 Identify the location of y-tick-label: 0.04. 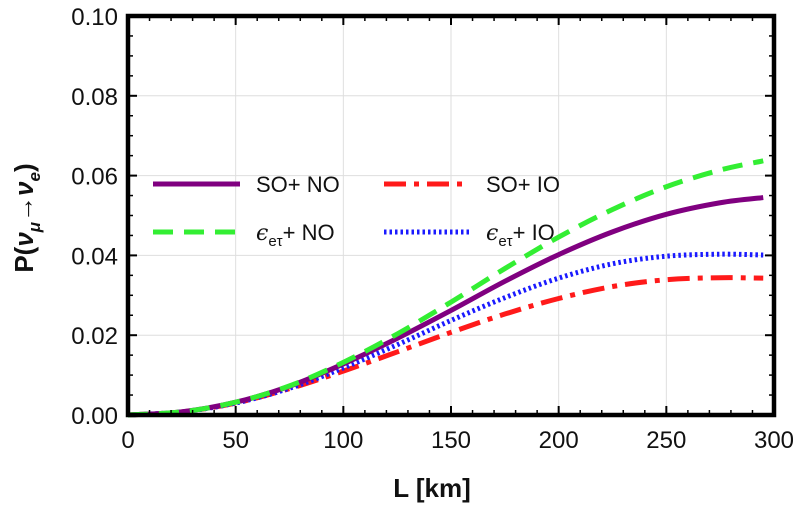
(94, 256).